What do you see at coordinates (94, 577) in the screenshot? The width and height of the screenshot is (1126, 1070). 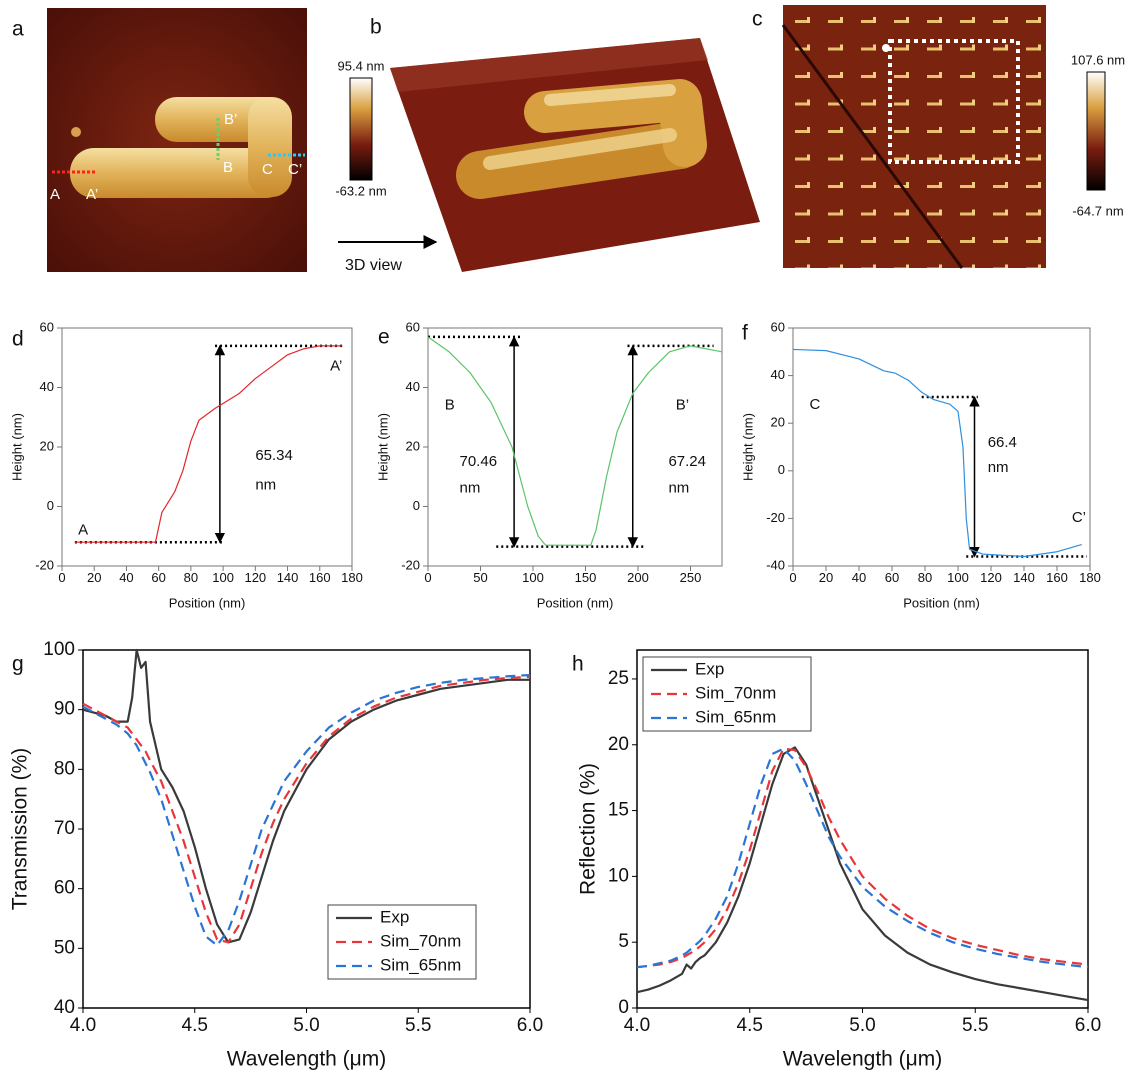 I see `x-tick-label: 20` at bounding box center [94, 577].